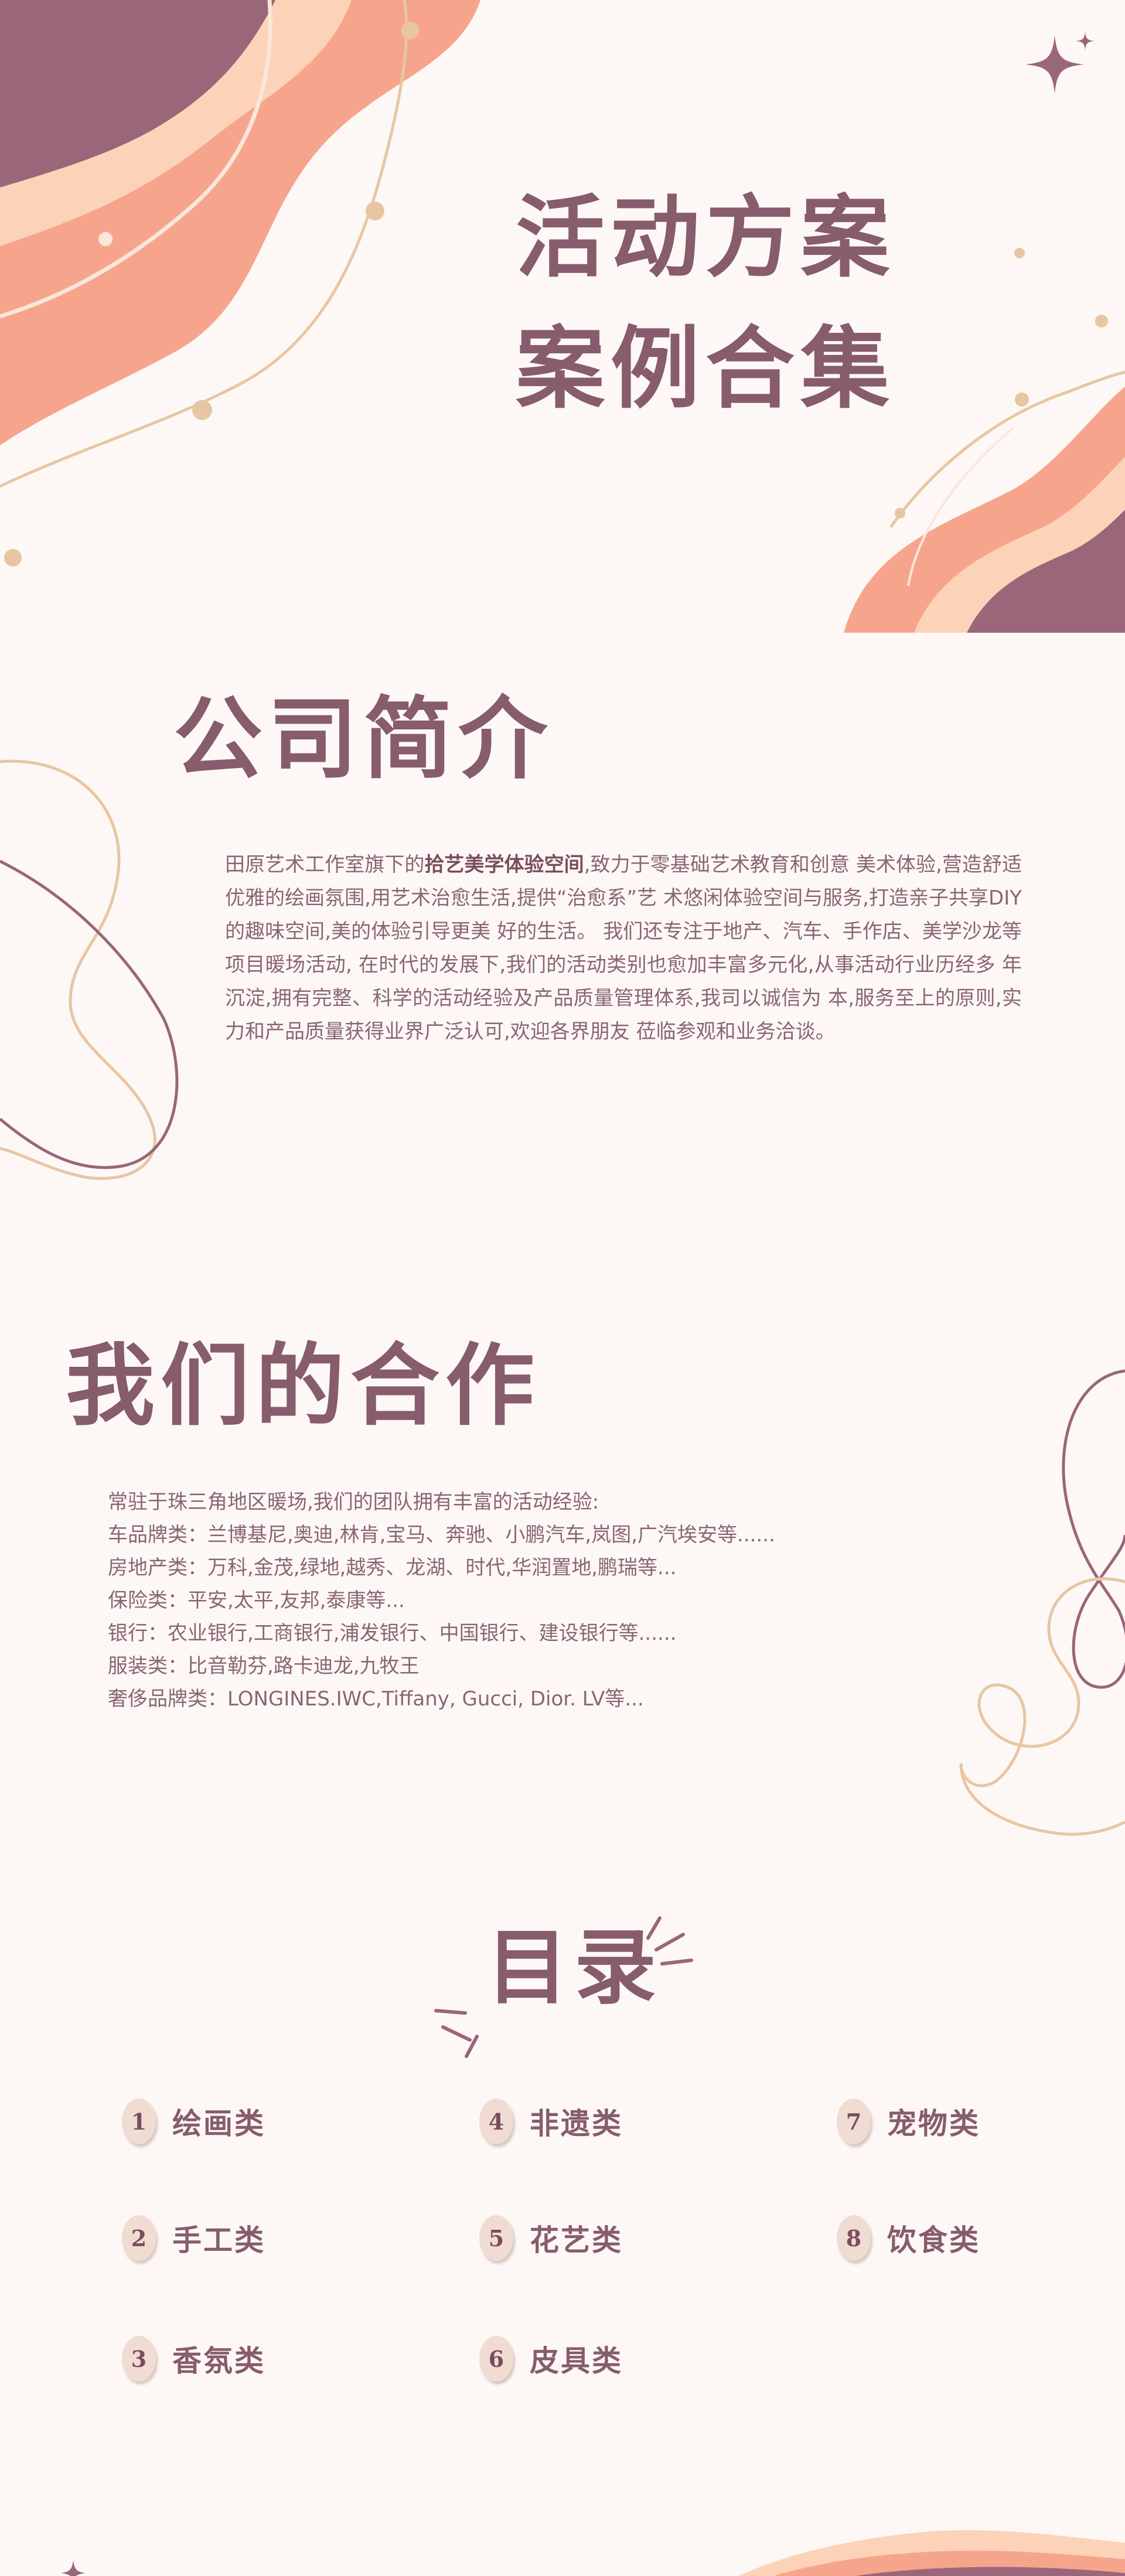  What do you see at coordinates (496, 2358) in the screenshot?
I see `toc-number-badge: 6` at bounding box center [496, 2358].